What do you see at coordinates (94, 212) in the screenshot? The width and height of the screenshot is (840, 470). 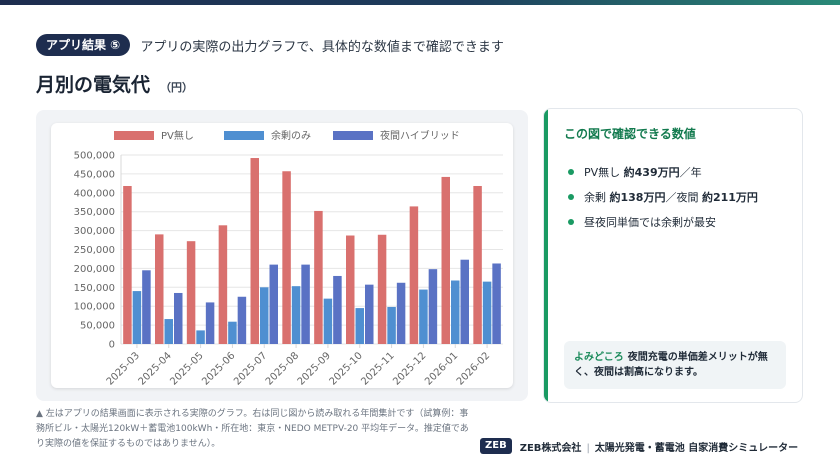 I see `y-tick-label: 350,000` at bounding box center [94, 212].